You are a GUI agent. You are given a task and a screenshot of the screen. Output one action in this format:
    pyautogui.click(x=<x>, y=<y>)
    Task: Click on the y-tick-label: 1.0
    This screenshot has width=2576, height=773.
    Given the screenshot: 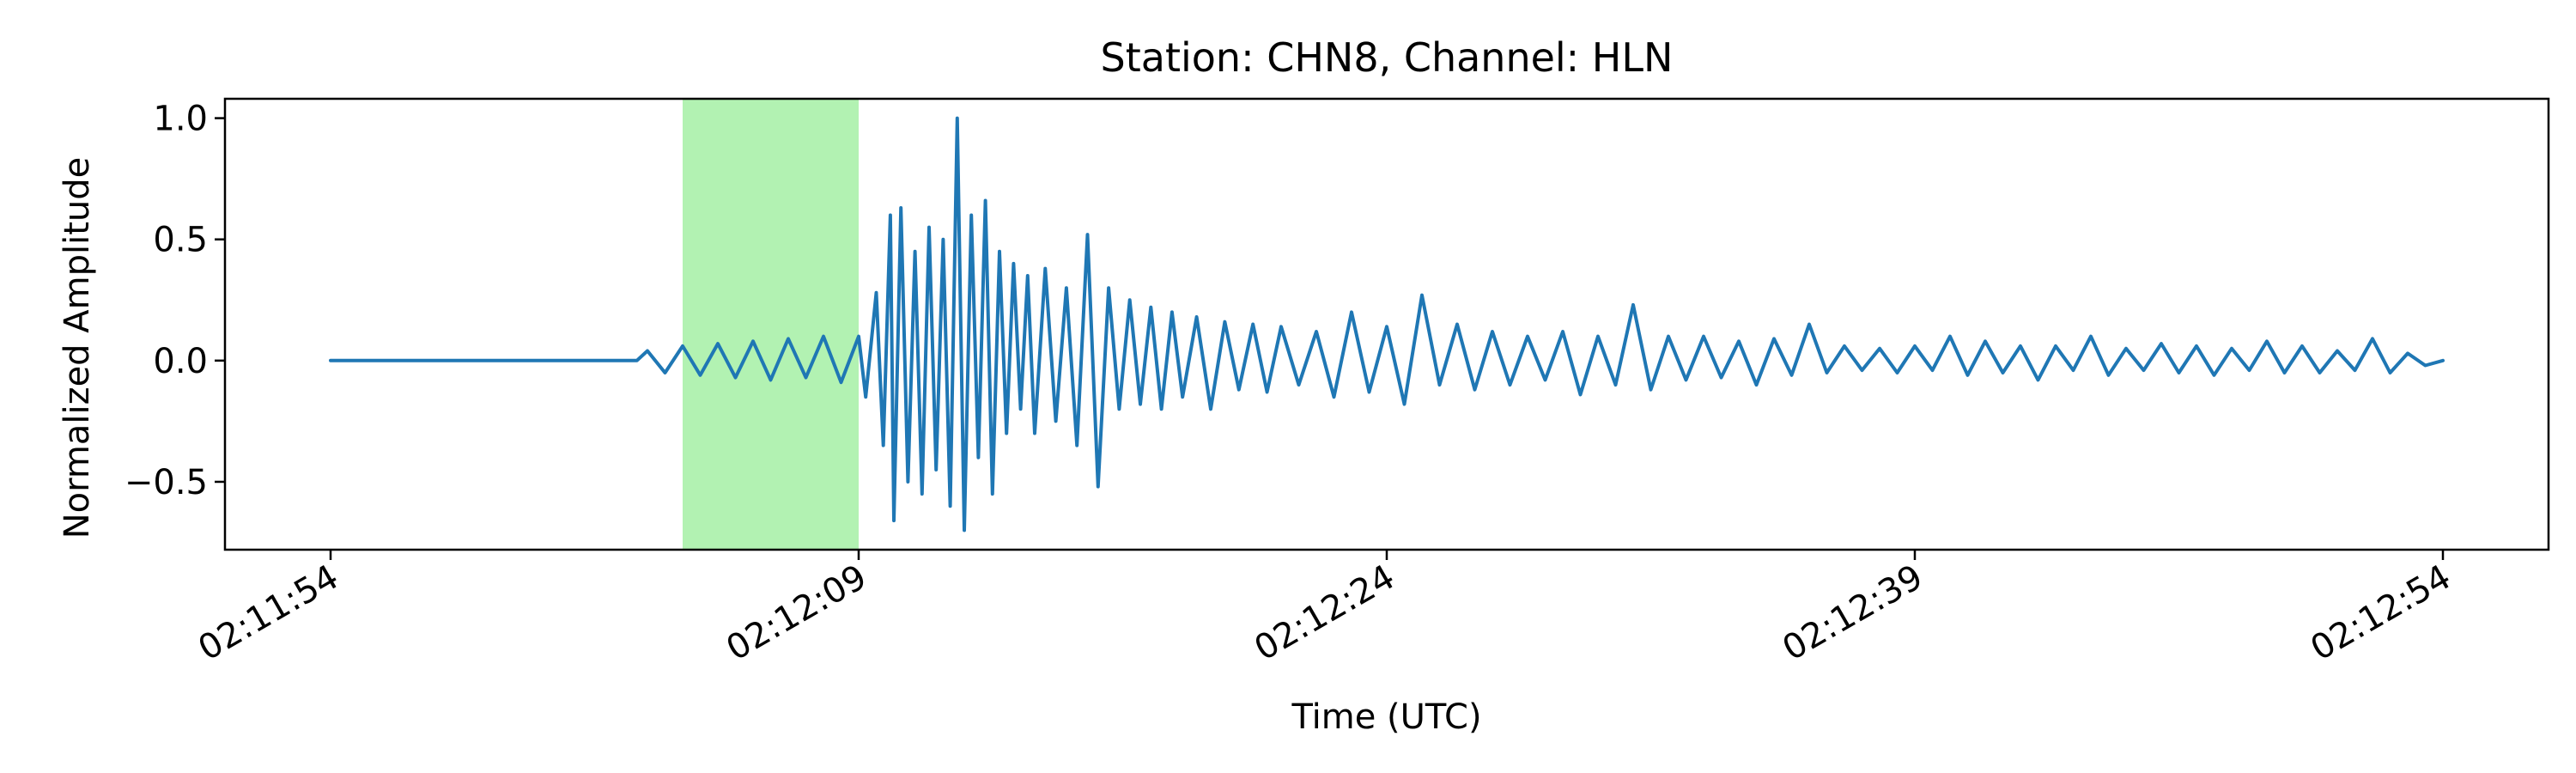 What is the action you would take?
    pyautogui.click(x=180, y=119)
    